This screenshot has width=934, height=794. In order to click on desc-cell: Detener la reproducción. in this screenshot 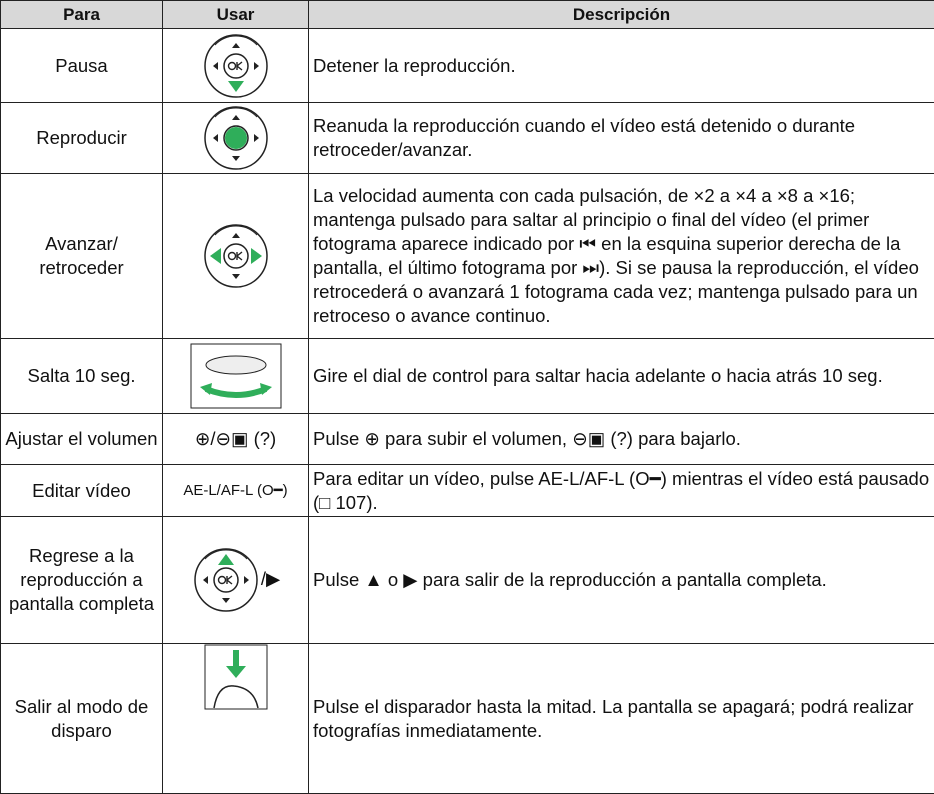, I will do `click(621, 66)`.